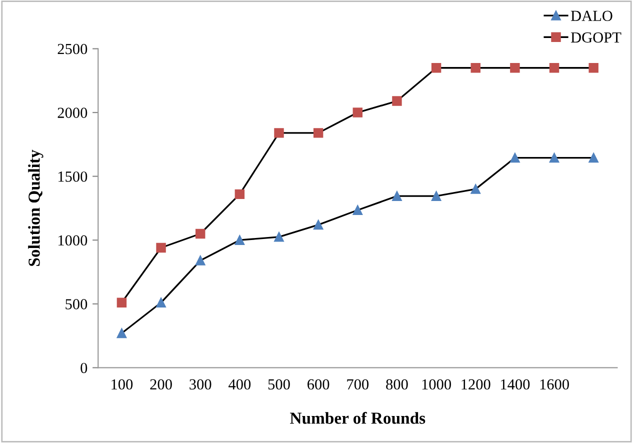 The height and width of the screenshot is (443, 633). I want to click on x-tick-label: 1400, so click(515, 384).